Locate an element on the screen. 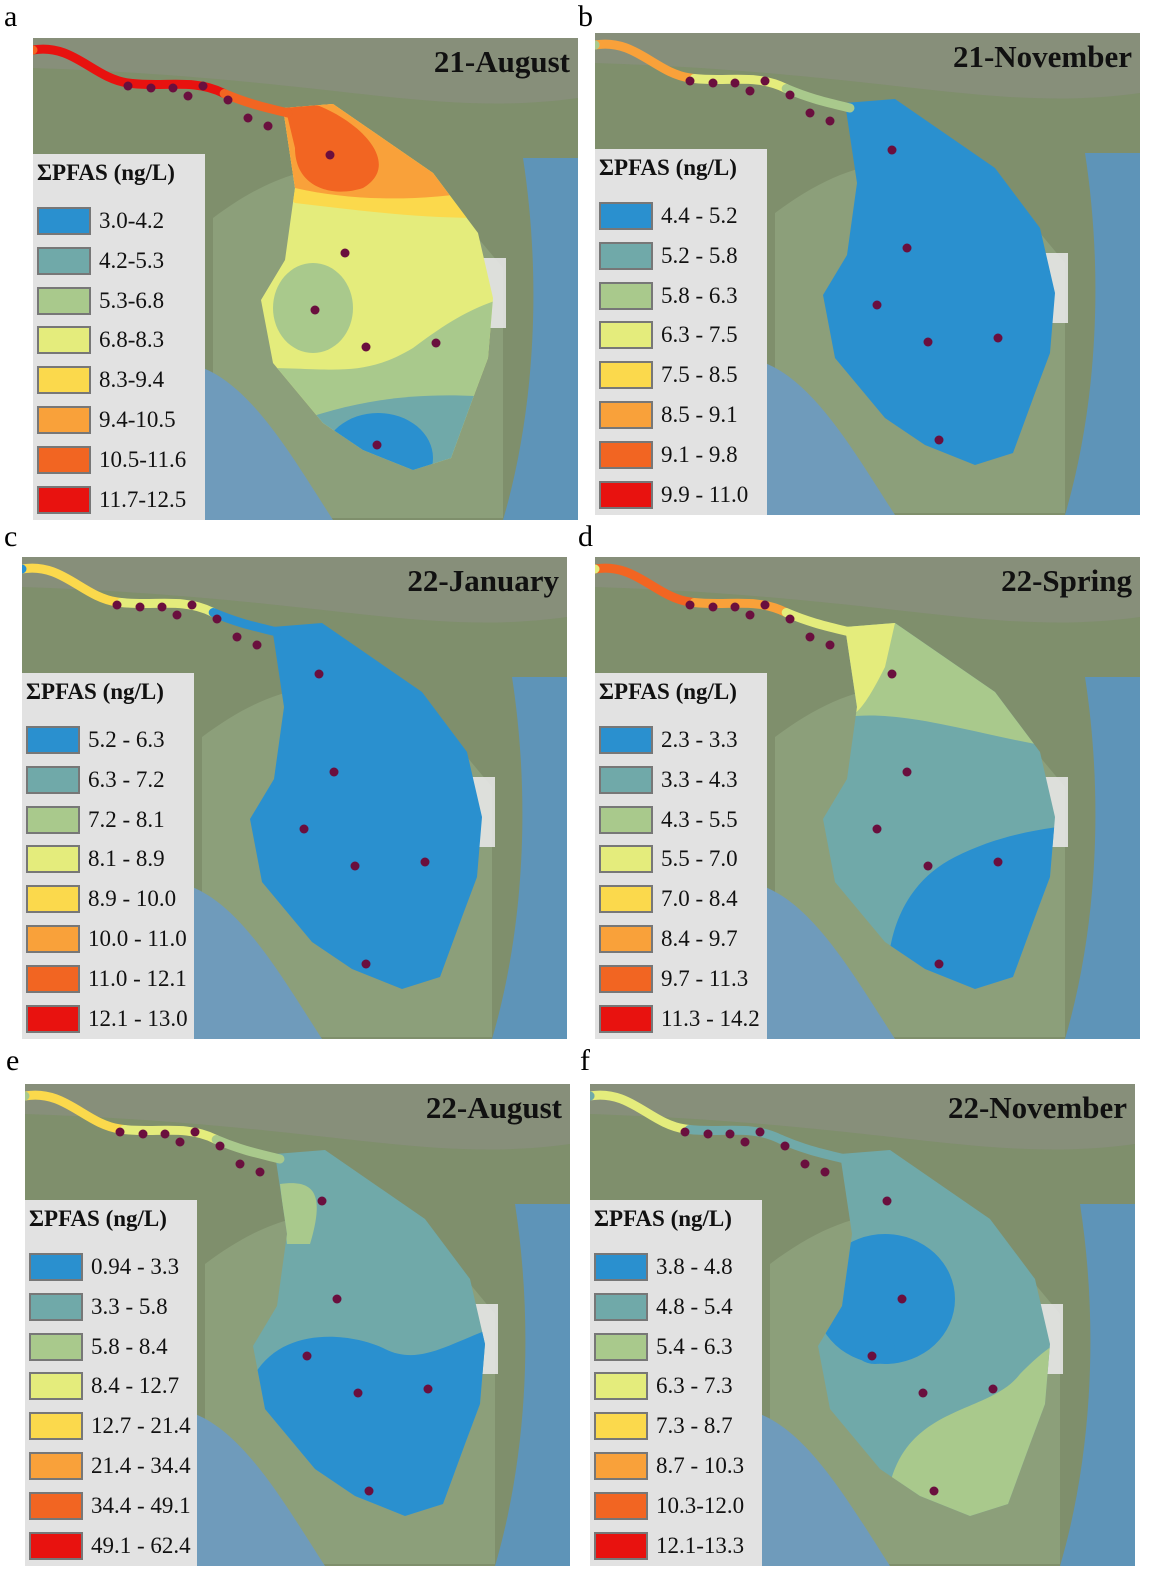 The image size is (1168, 1581). legend-label: 4.8 - 5.4 is located at coordinates (694, 1306).